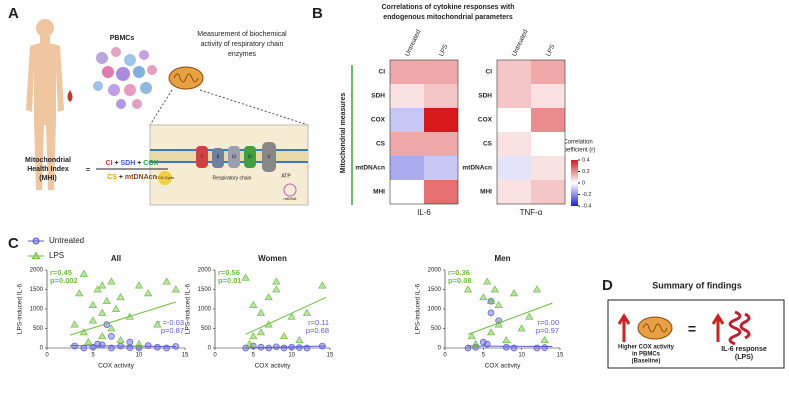 The image size is (789, 402). Describe the element at coordinates (521, 356) in the screenshot. I see `x-tick-label: 10` at that location.